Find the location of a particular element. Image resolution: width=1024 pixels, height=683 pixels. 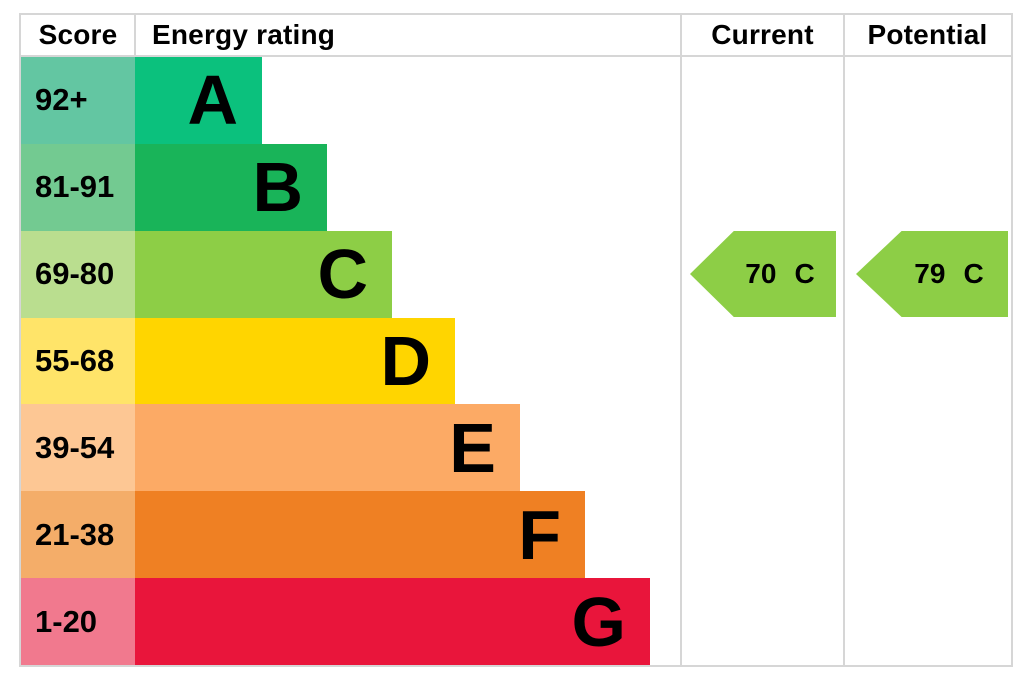

band-letter: F is located at coordinates (539, 534).